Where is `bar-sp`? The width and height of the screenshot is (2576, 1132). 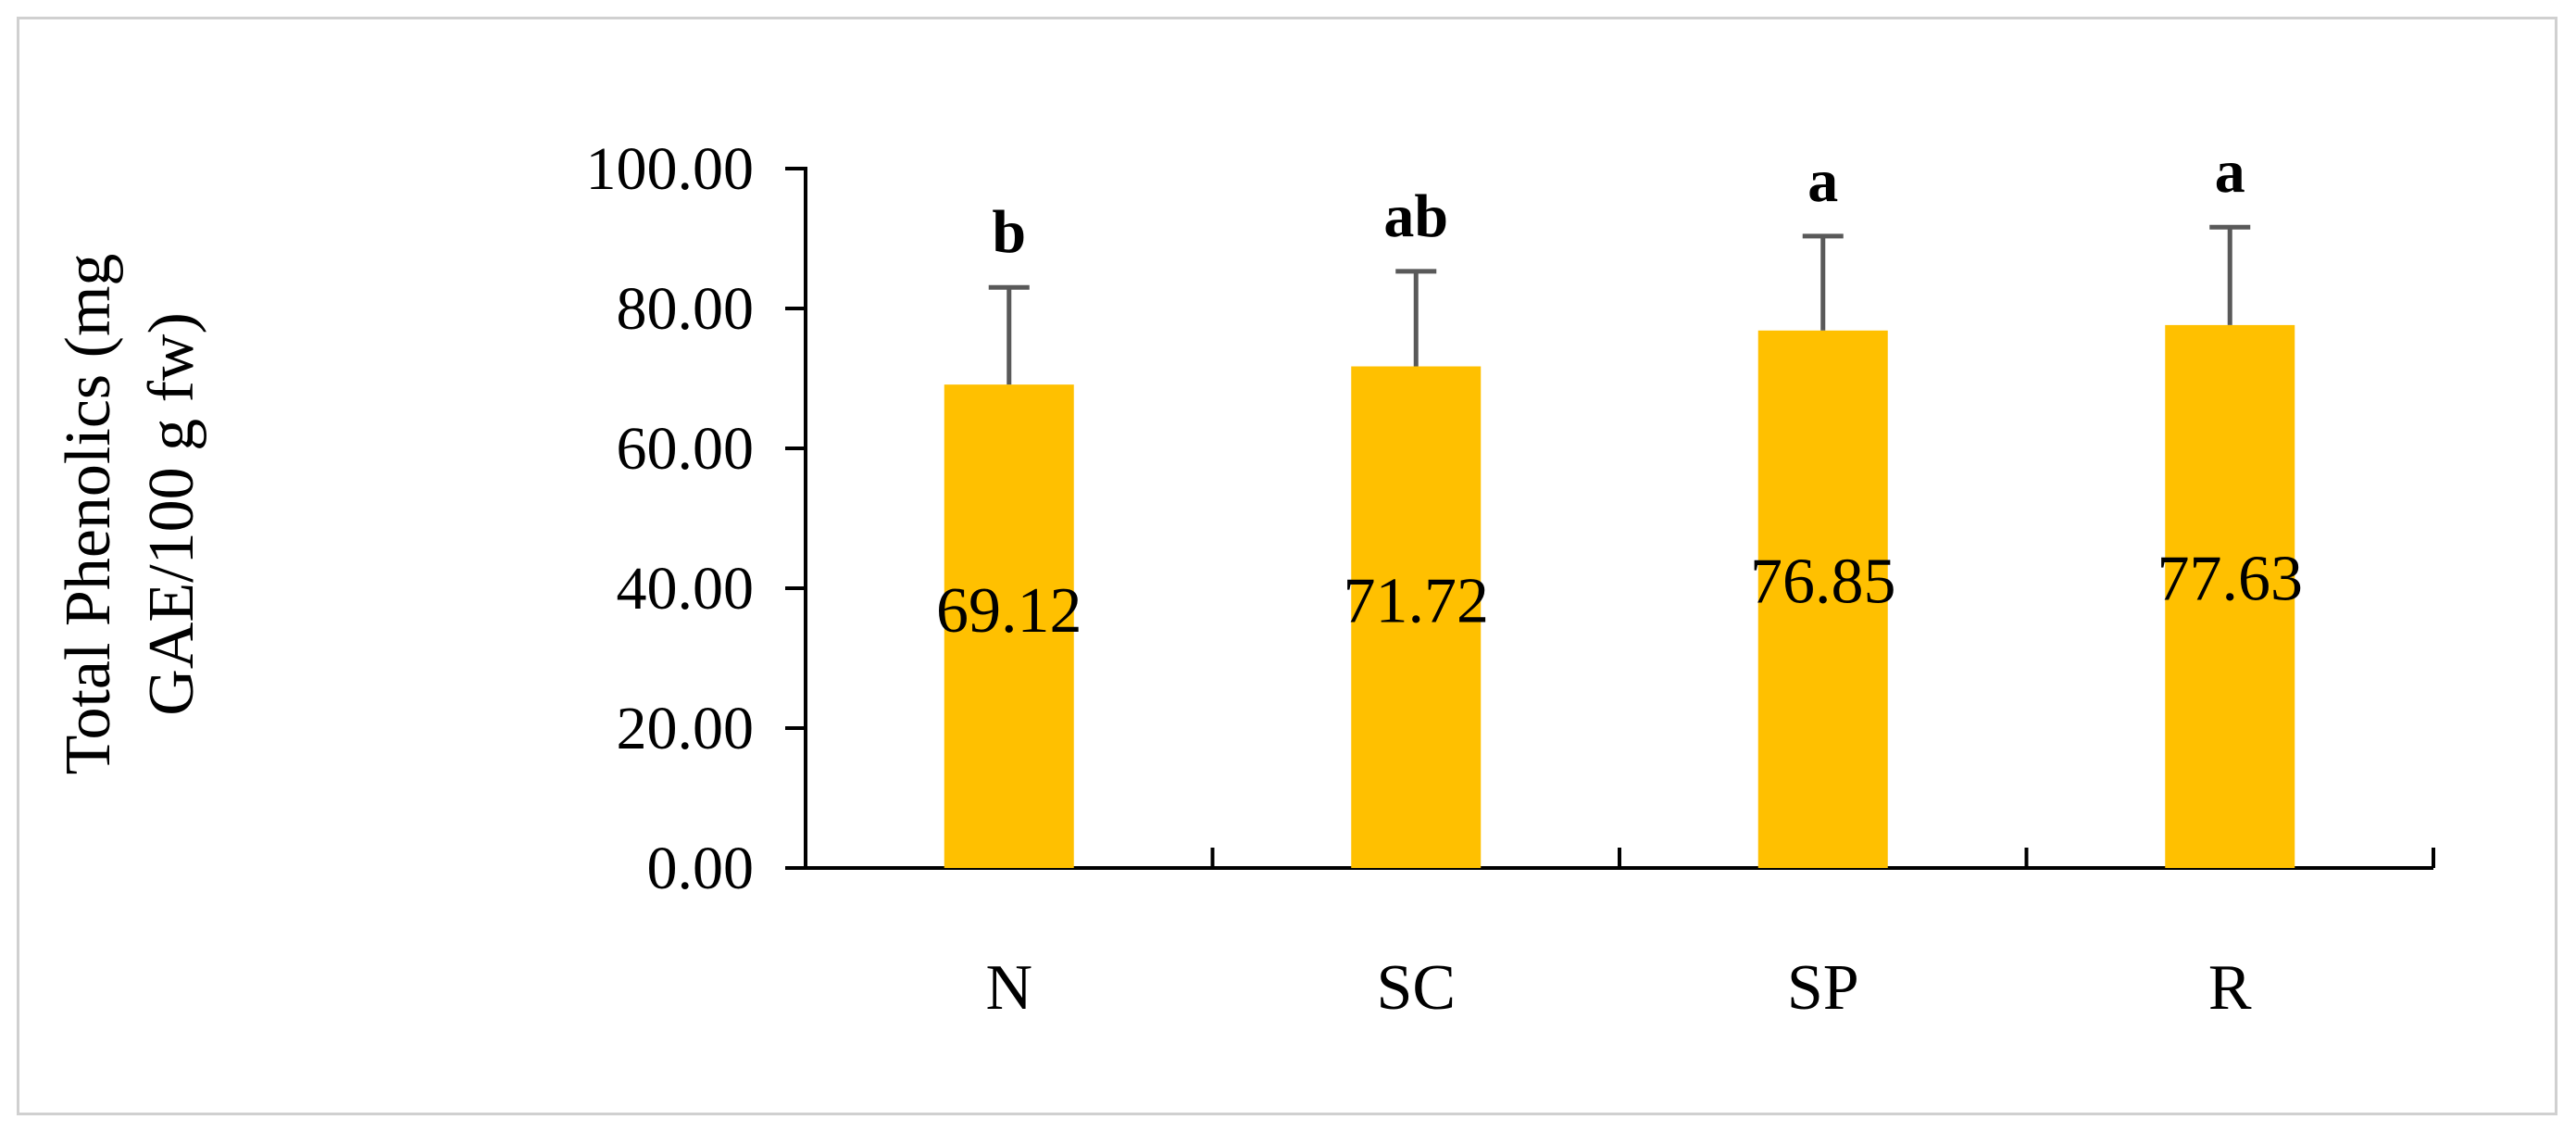
bar-sp is located at coordinates (1822, 599).